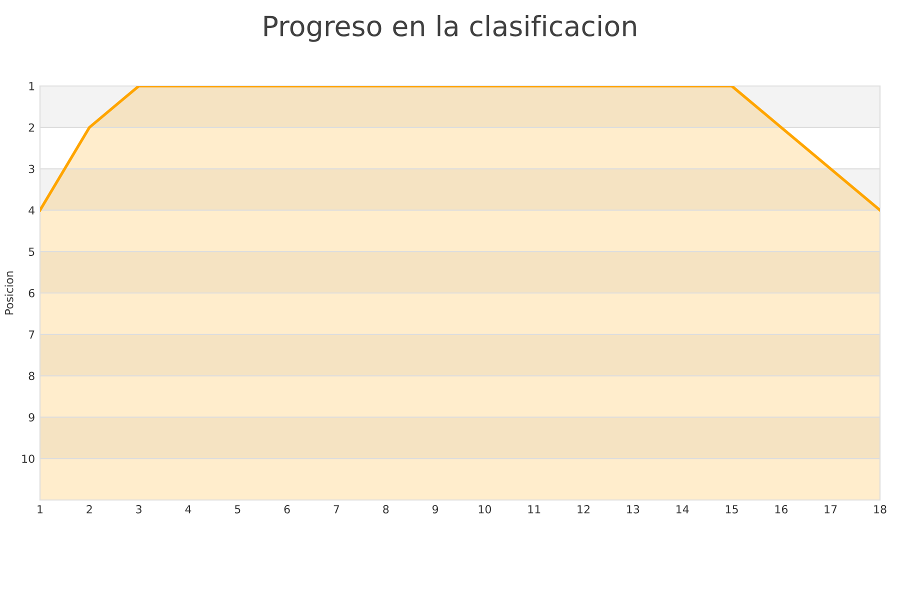 The image size is (900, 600). What do you see at coordinates (31, 376) in the screenshot?
I see `y-tick-label: 8` at bounding box center [31, 376].